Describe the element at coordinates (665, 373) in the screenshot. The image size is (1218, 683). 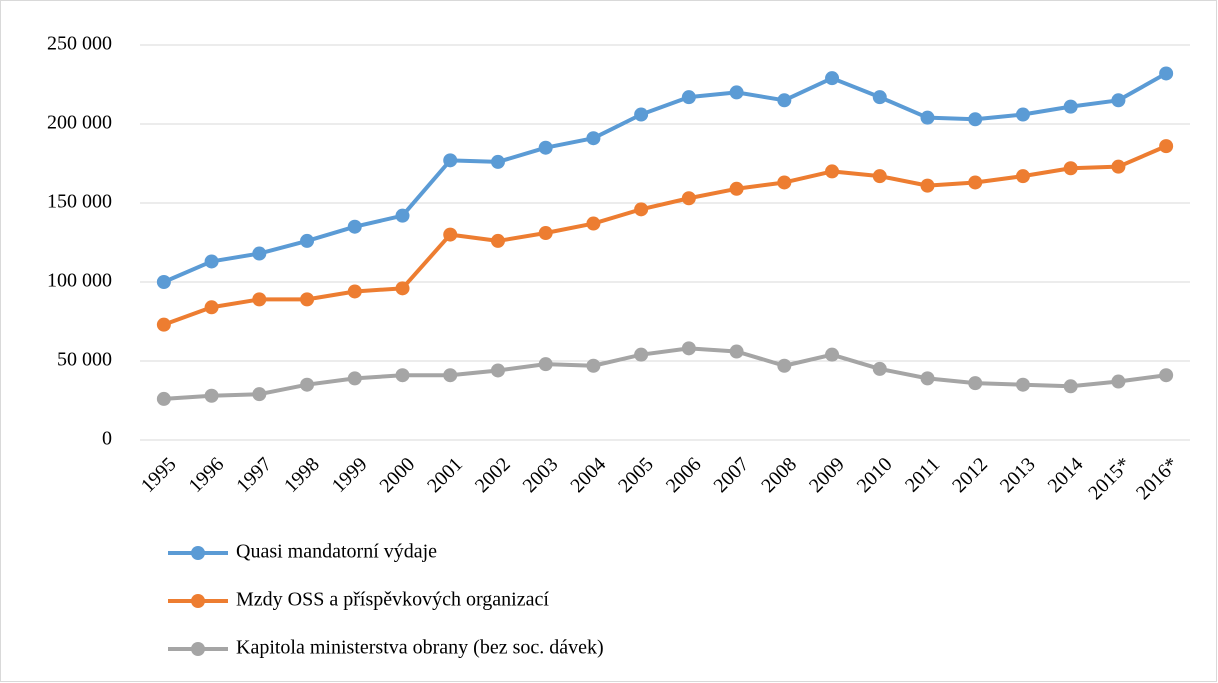
I see `series-line` at that location.